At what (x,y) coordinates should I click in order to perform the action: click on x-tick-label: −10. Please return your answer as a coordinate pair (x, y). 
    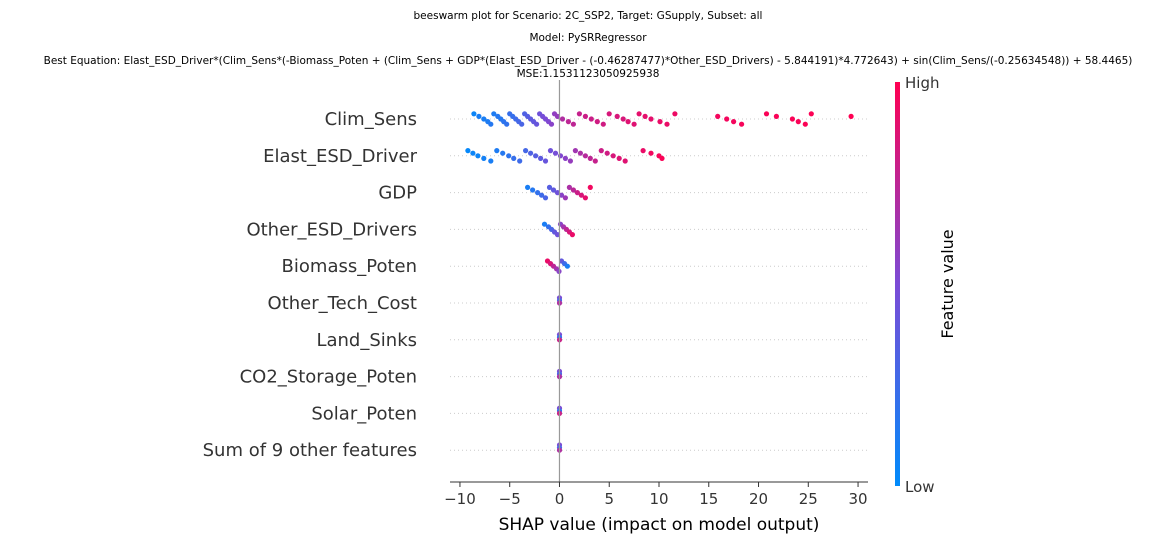
    Looking at the image, I should click on (460, 499).